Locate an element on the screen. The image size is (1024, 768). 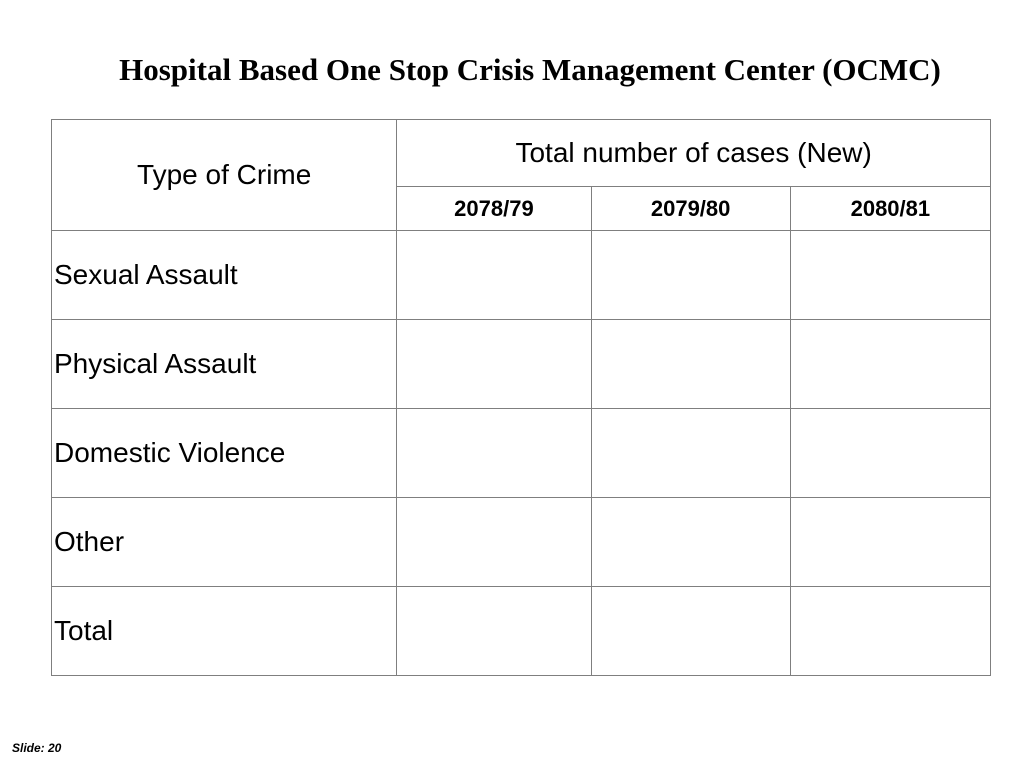
table-row: Domestic Violence is located at coordinates (521, 453).